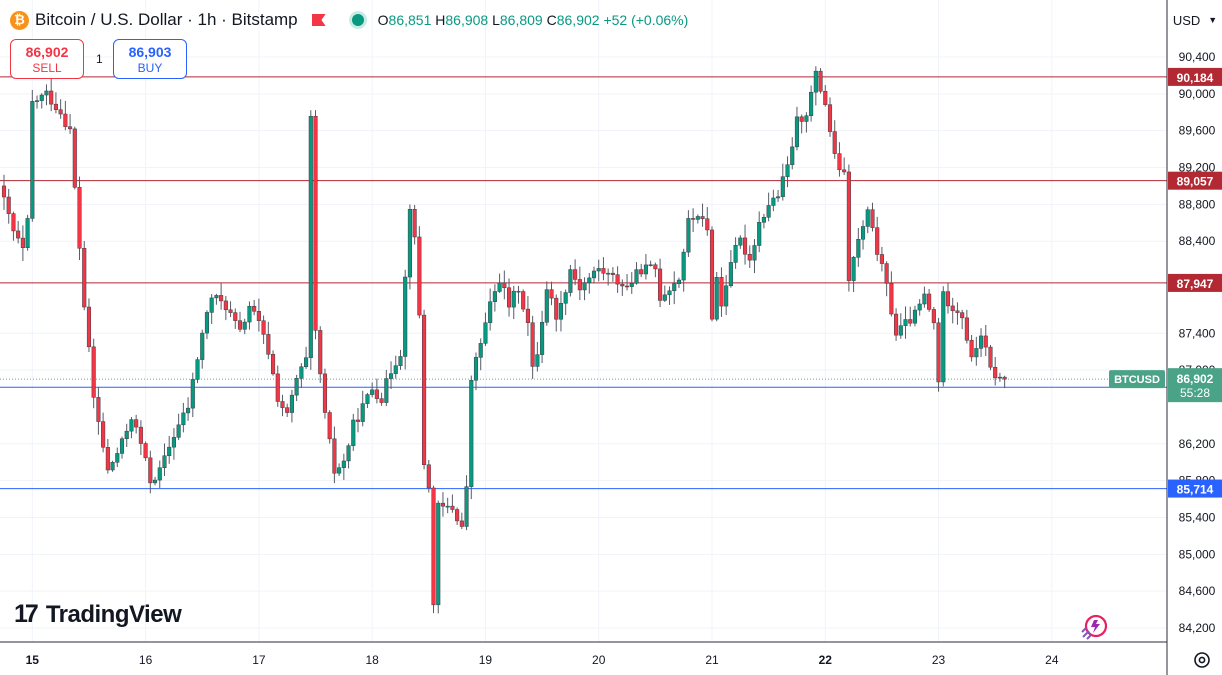 The width and height of the screenshot is (1222, 675). What do you see at coordinates (1095, 627) in the screenshot?
I see `snapshot-icon` at bounding box center [1095, 627].